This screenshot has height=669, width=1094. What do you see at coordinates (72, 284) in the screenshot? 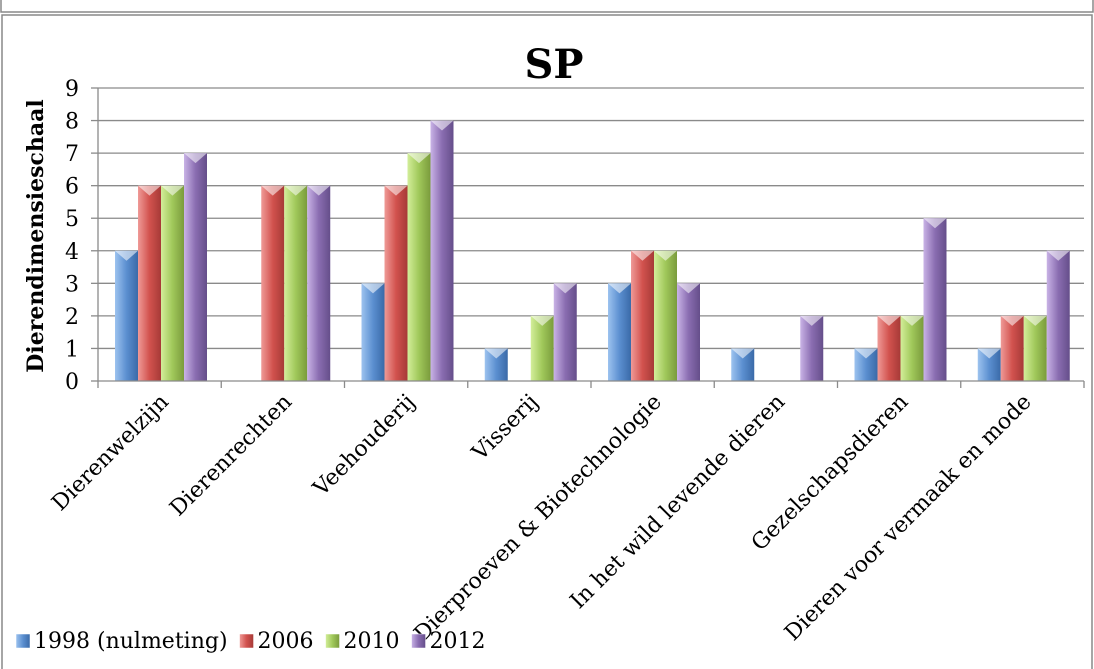
I see `y-tick-label: 3` at bounding box center [72, 284].